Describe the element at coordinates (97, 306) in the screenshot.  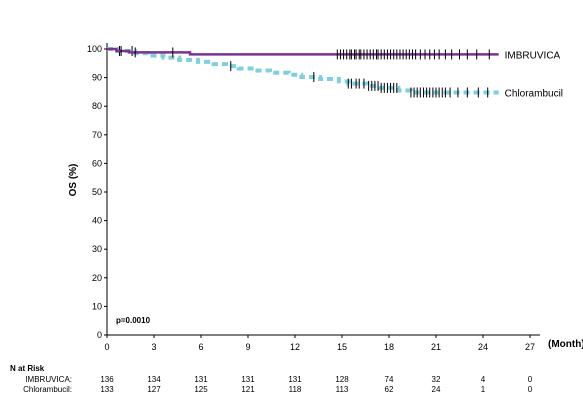
I see `y-tick-label: 10` at that location.